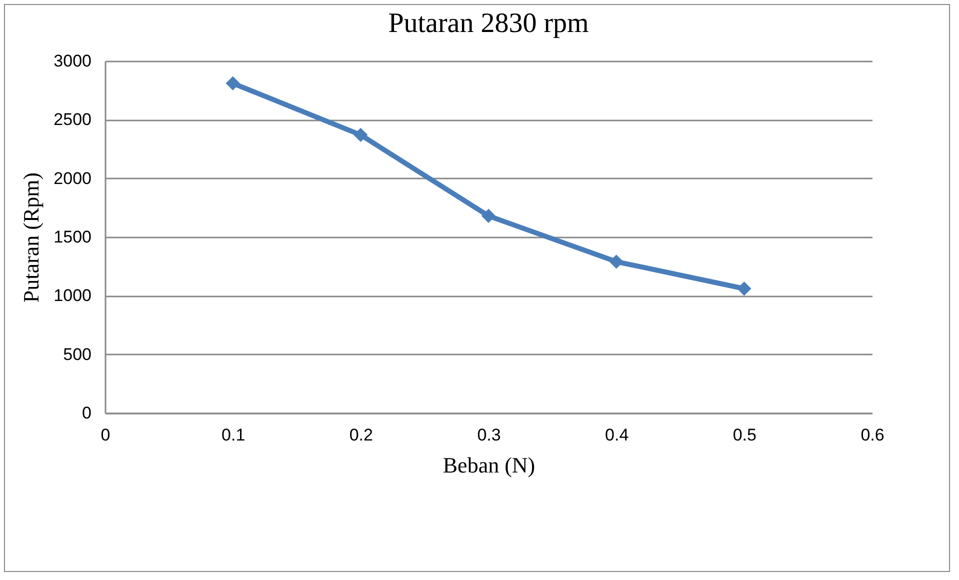 The width and height of the screenshot is (959, 580). Describe the element at coordinates (73, 237) in the screenshot. I see `y-tick-label: 1500` at that location.